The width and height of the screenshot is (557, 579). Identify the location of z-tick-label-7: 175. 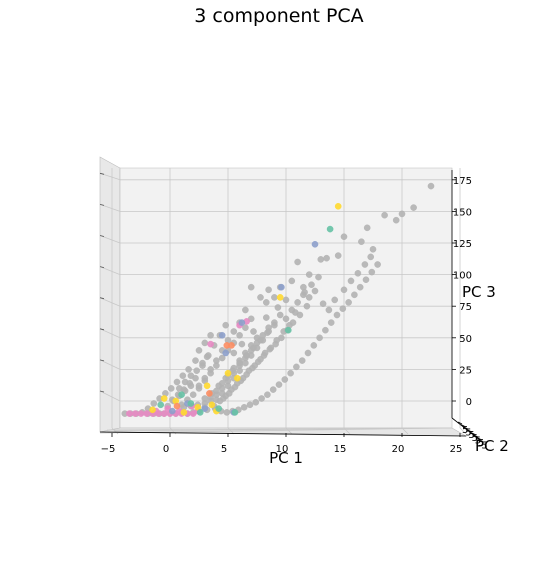
(462, 181).